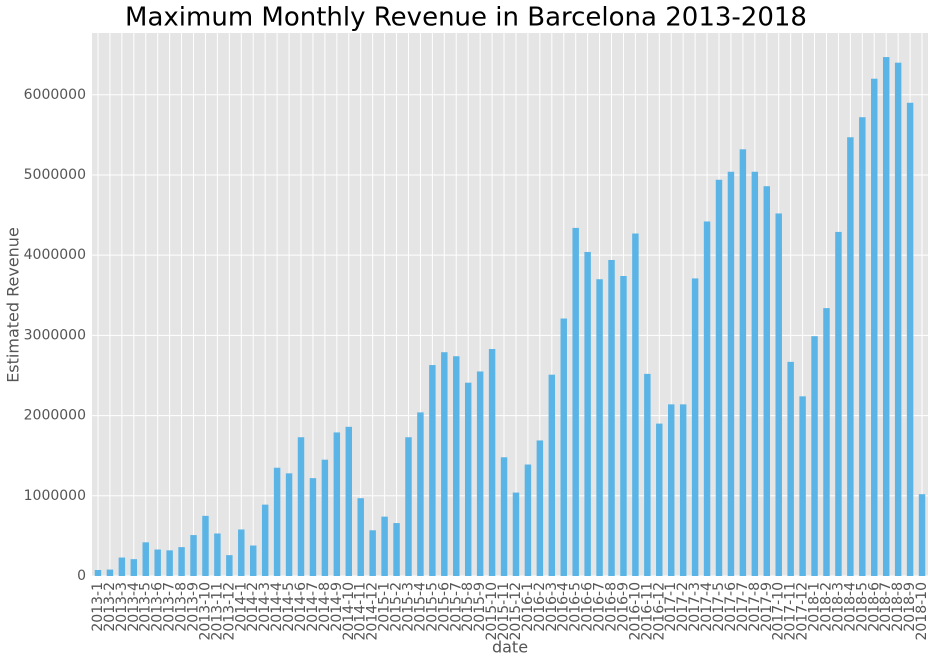 The image size is (938, 663). What do you see at coordinates (510, 647) in the screenshot?
I see `x-axis-label: date` at bounding box center [510, 647].